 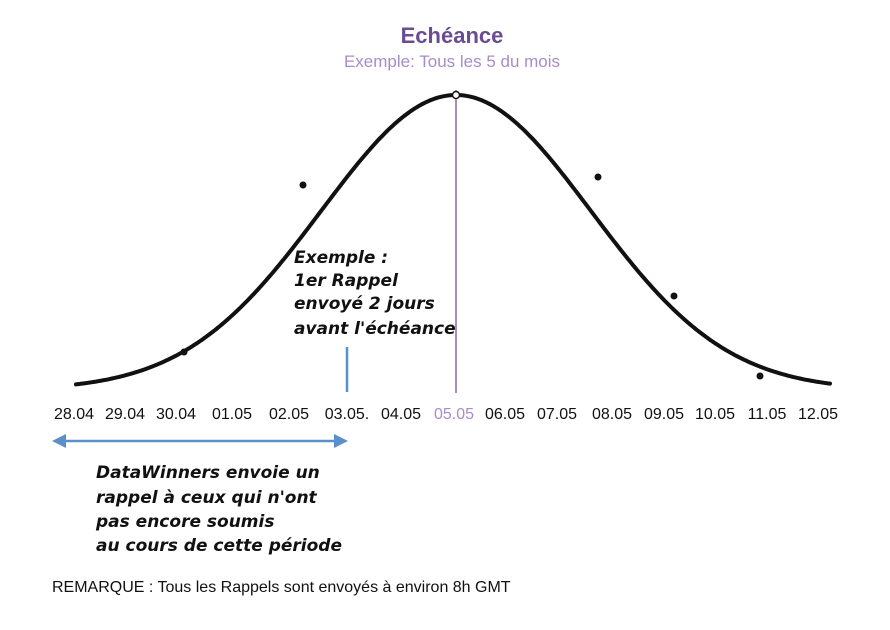 What do you see at coordinates (454, 414) in the screenshot?
I see `date-label: 05.05` at bounding box center [454, 414].